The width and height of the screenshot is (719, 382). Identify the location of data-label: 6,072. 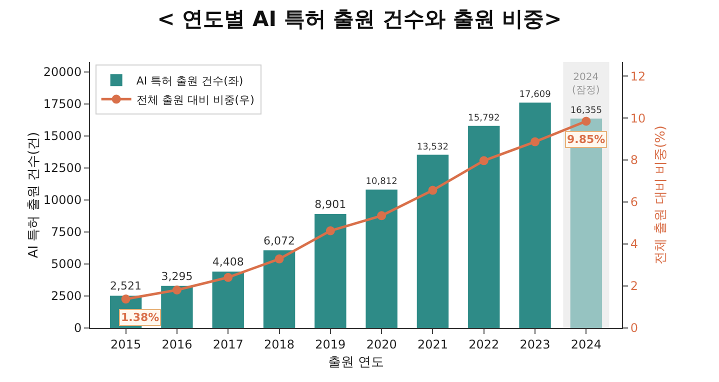
(280, 241).